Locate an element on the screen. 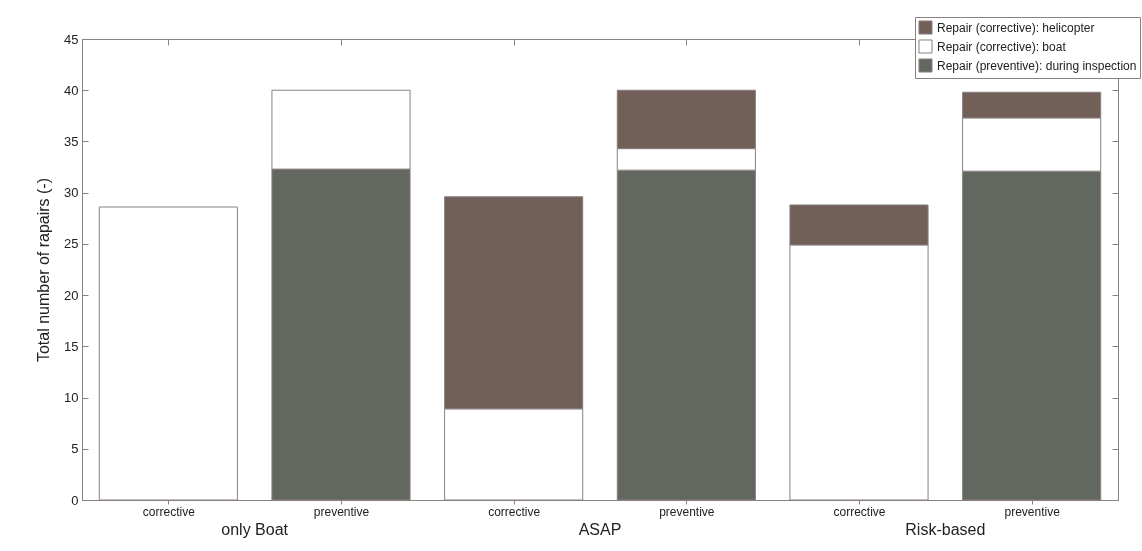 This screenshot has width=1142, height=551. legend-label: Repair (corrective): boat is located at coordinates (1002, 46).